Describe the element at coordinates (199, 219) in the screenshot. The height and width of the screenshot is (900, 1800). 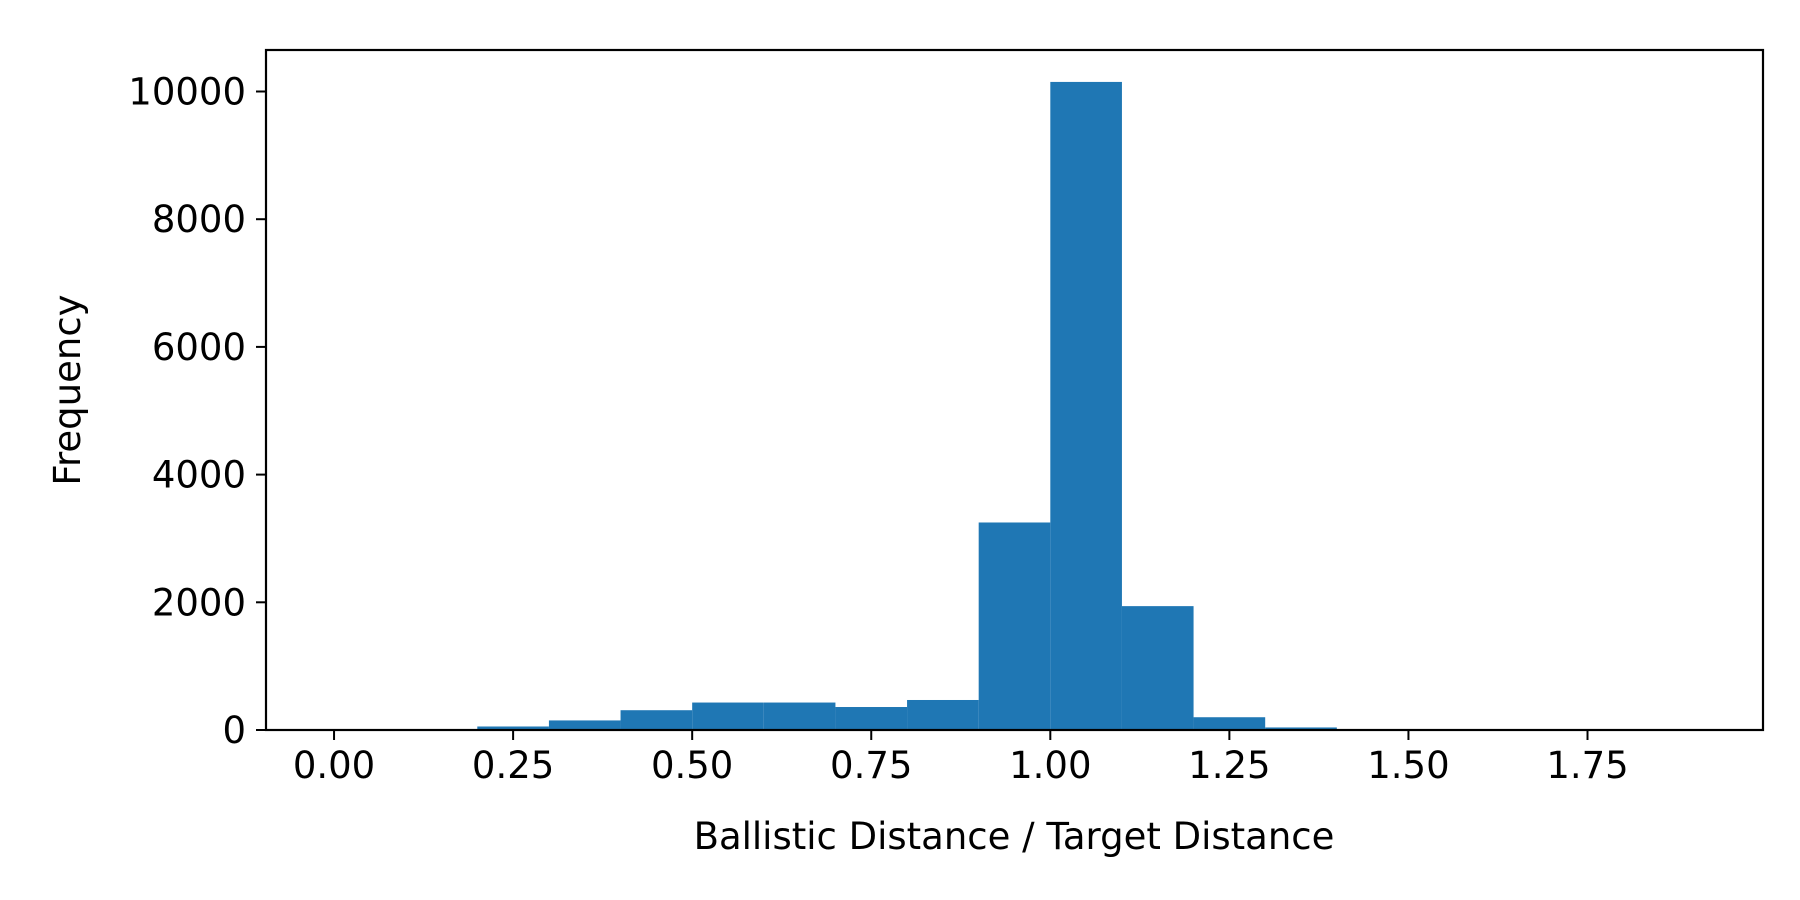
I see `y-tick-label: 8000` at that location.